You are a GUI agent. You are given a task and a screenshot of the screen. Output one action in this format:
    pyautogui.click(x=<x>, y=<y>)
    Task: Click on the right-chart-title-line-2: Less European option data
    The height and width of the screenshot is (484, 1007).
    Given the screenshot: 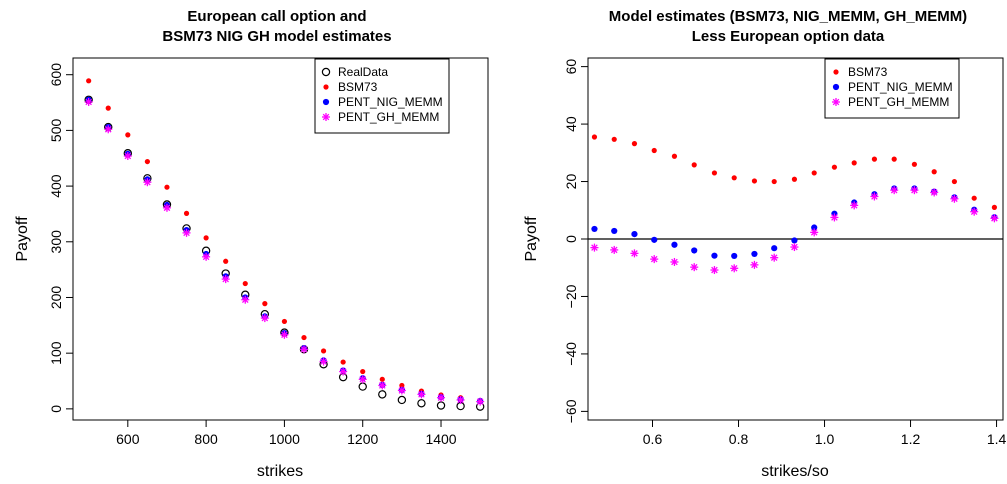 What is the action you would take?
    pyautogui.click(x=788, y=36)
    